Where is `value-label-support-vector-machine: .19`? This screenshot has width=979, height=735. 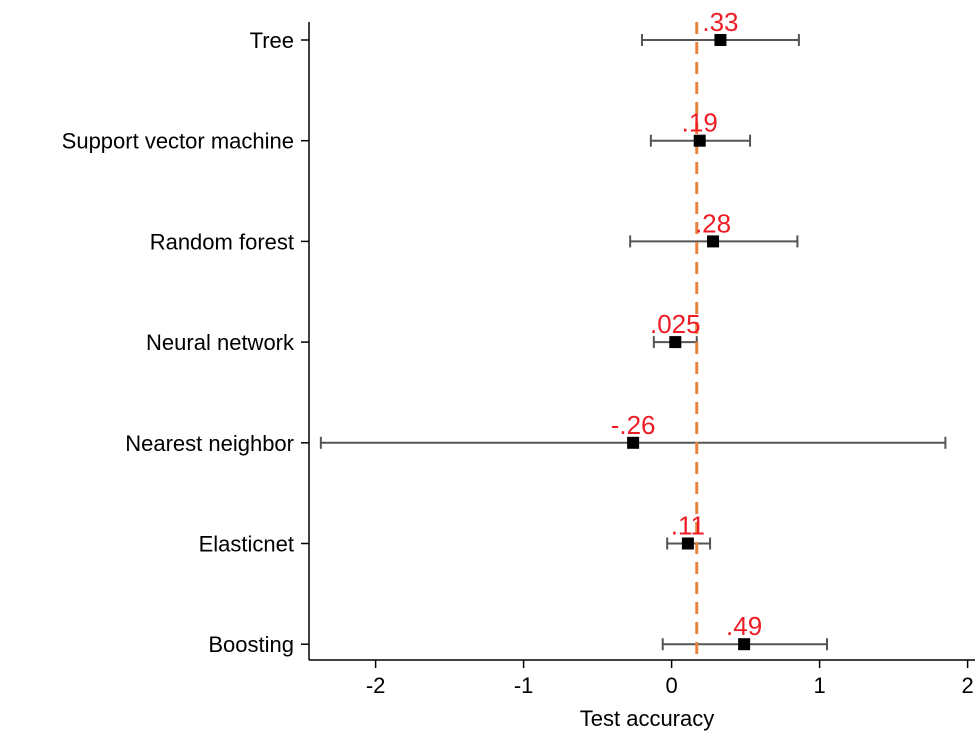
value-label-support-vector-machine: .19 is located at coordinates (700, 123).